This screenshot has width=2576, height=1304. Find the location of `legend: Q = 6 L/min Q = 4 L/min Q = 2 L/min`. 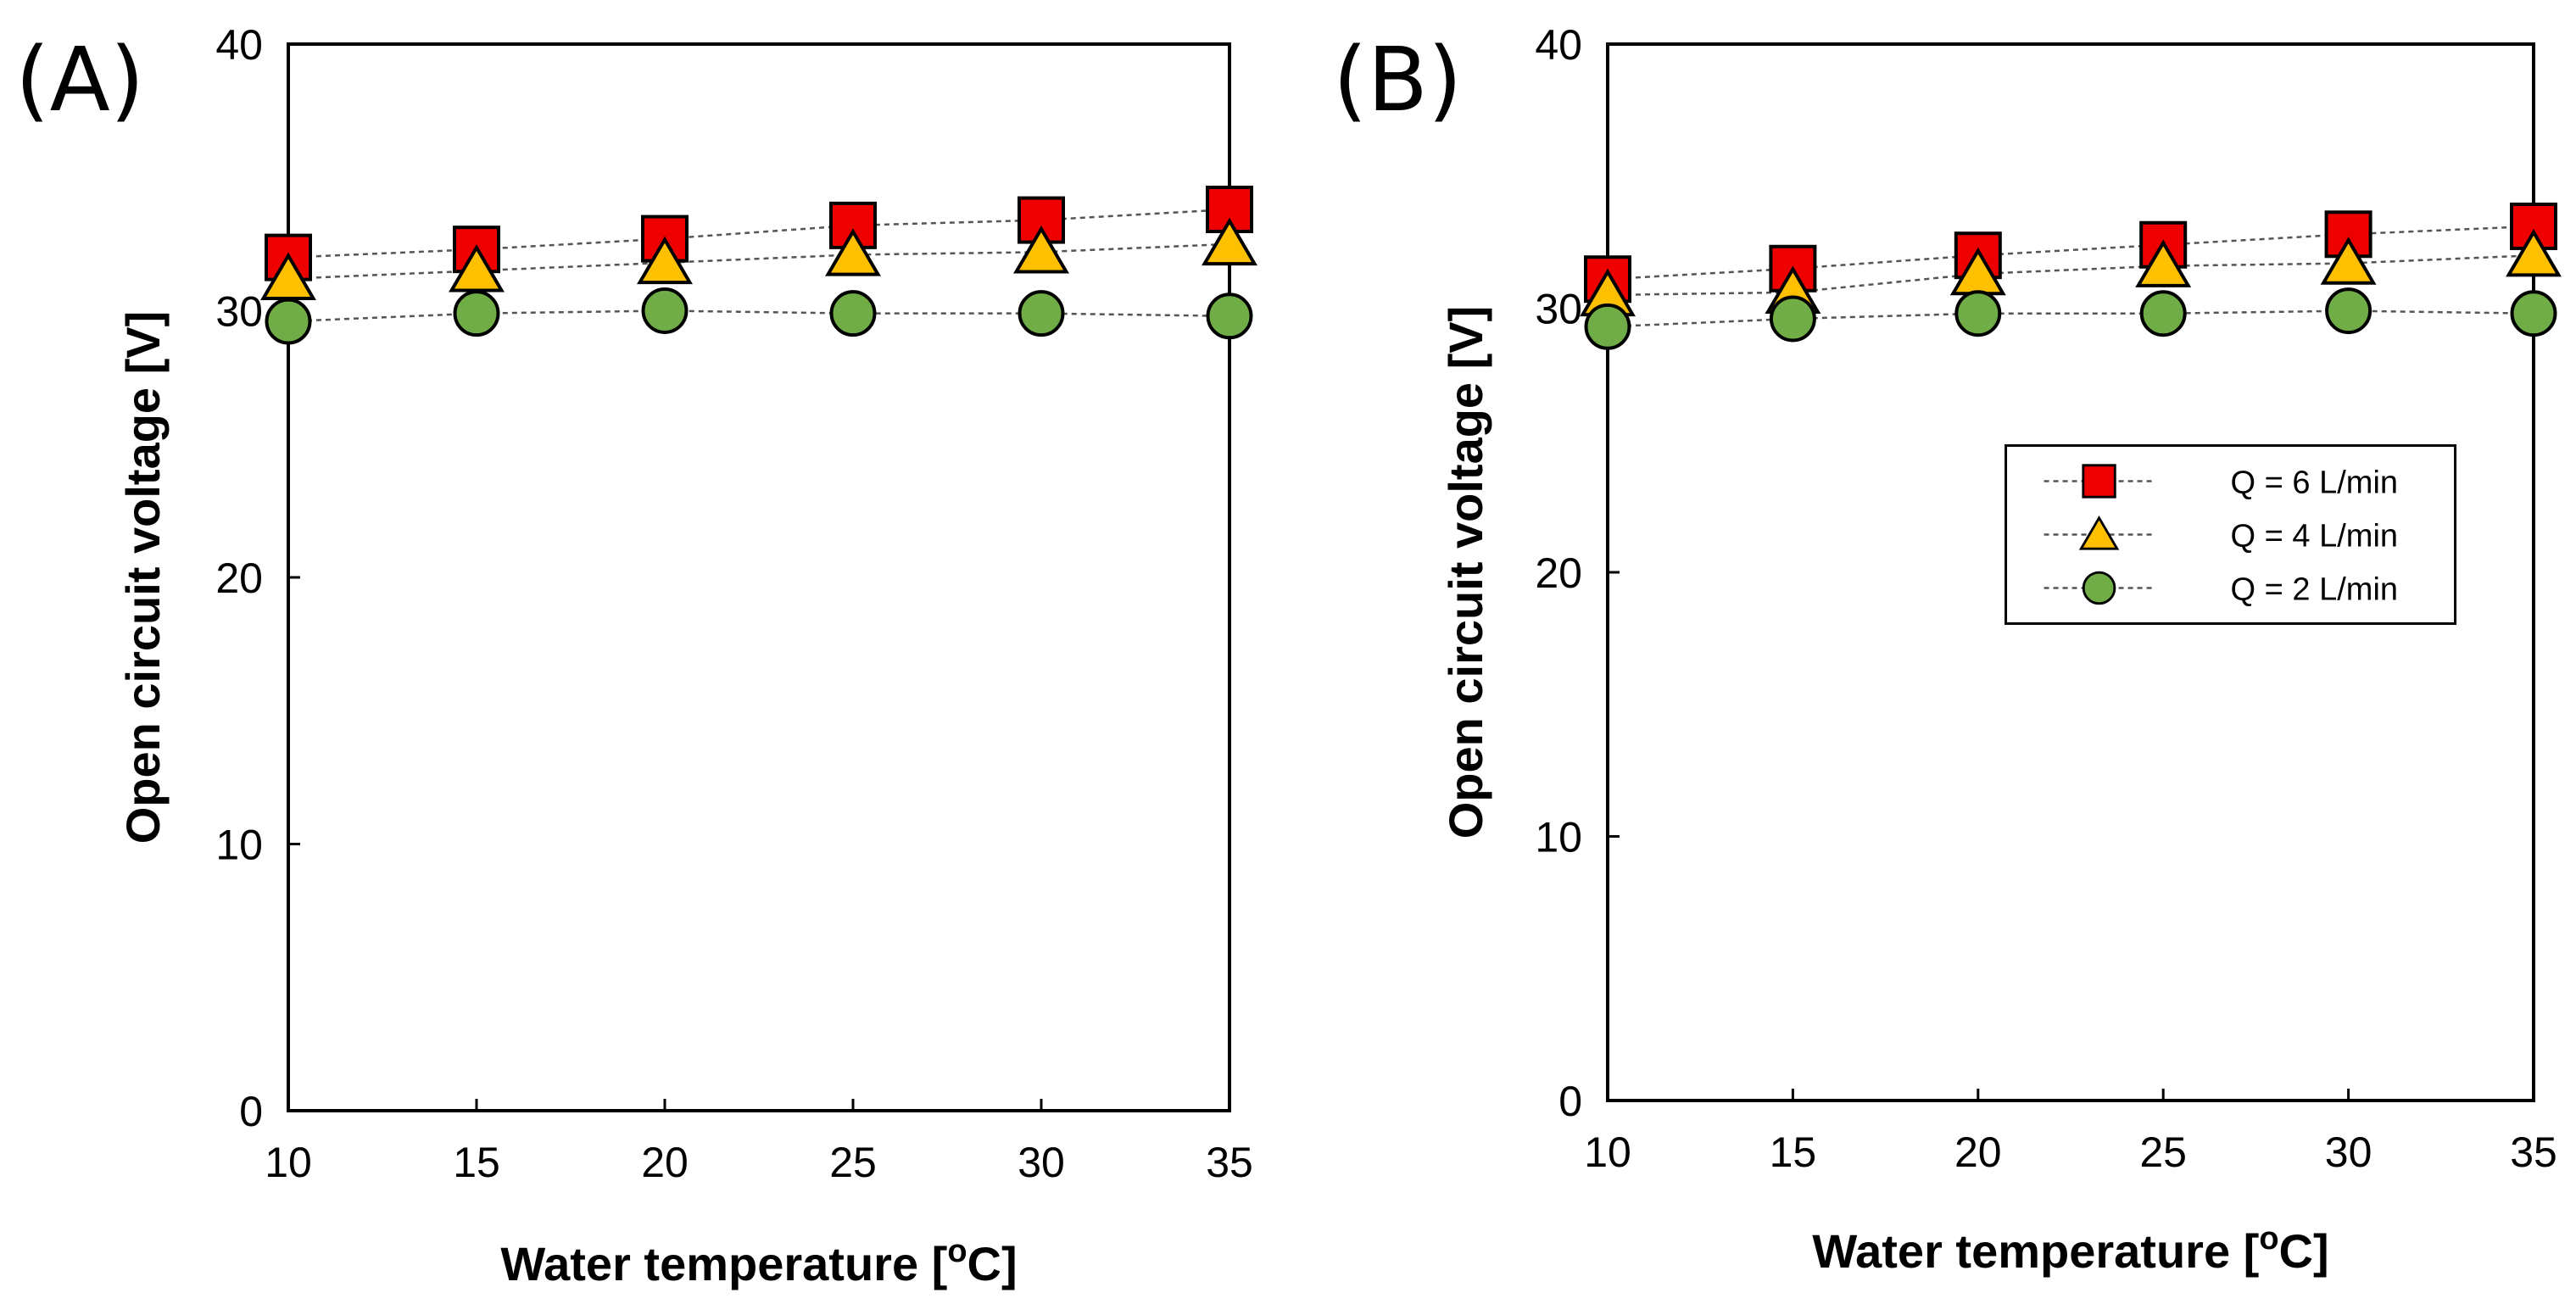

legend: Q = 6 L/min Q = 4 L/min Q = 2 L/min is located at coordinates (2230, 534).